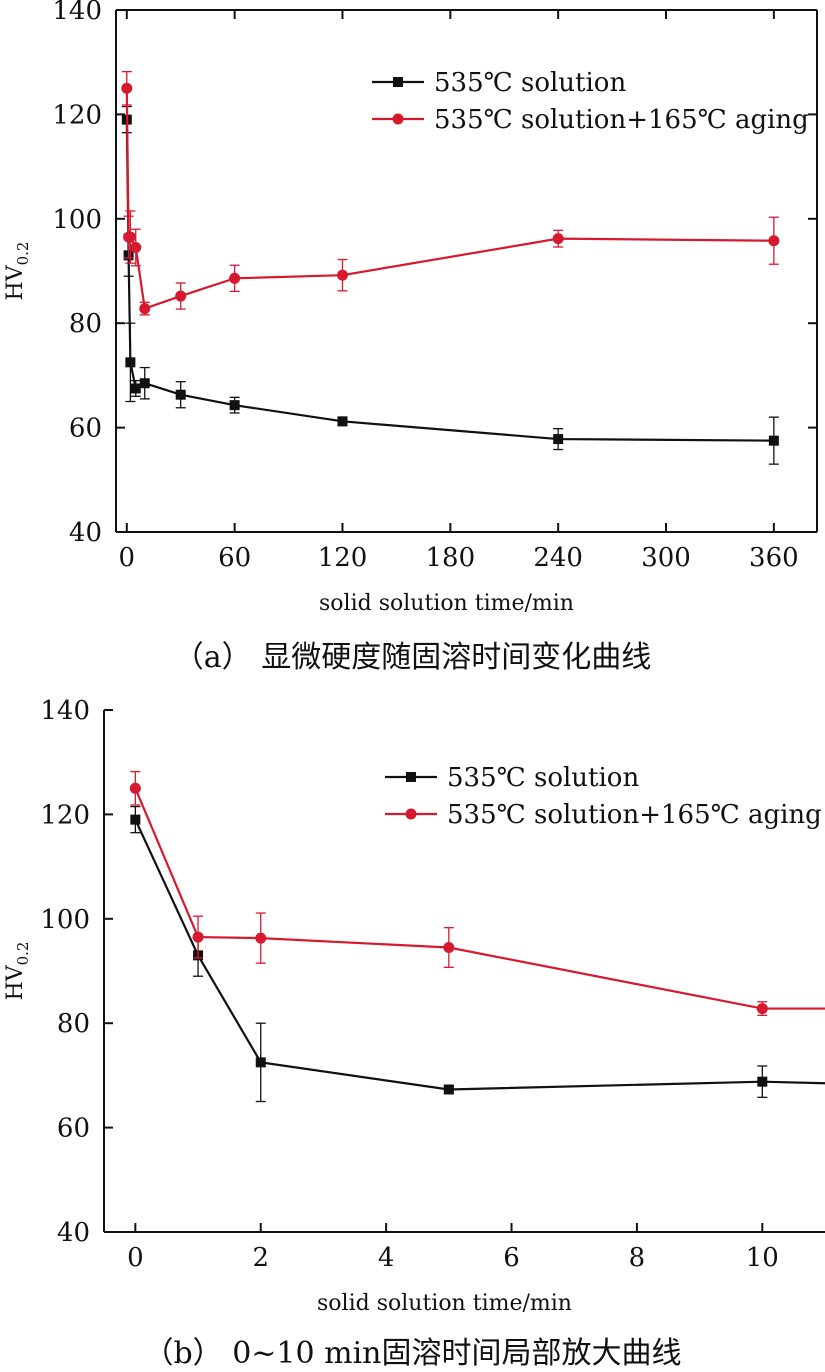 This screenshot has height=1372, width=825. Describe the element at coordinates (451, 558) in the screenshot. I see `x-tick-label: 180` at that location.